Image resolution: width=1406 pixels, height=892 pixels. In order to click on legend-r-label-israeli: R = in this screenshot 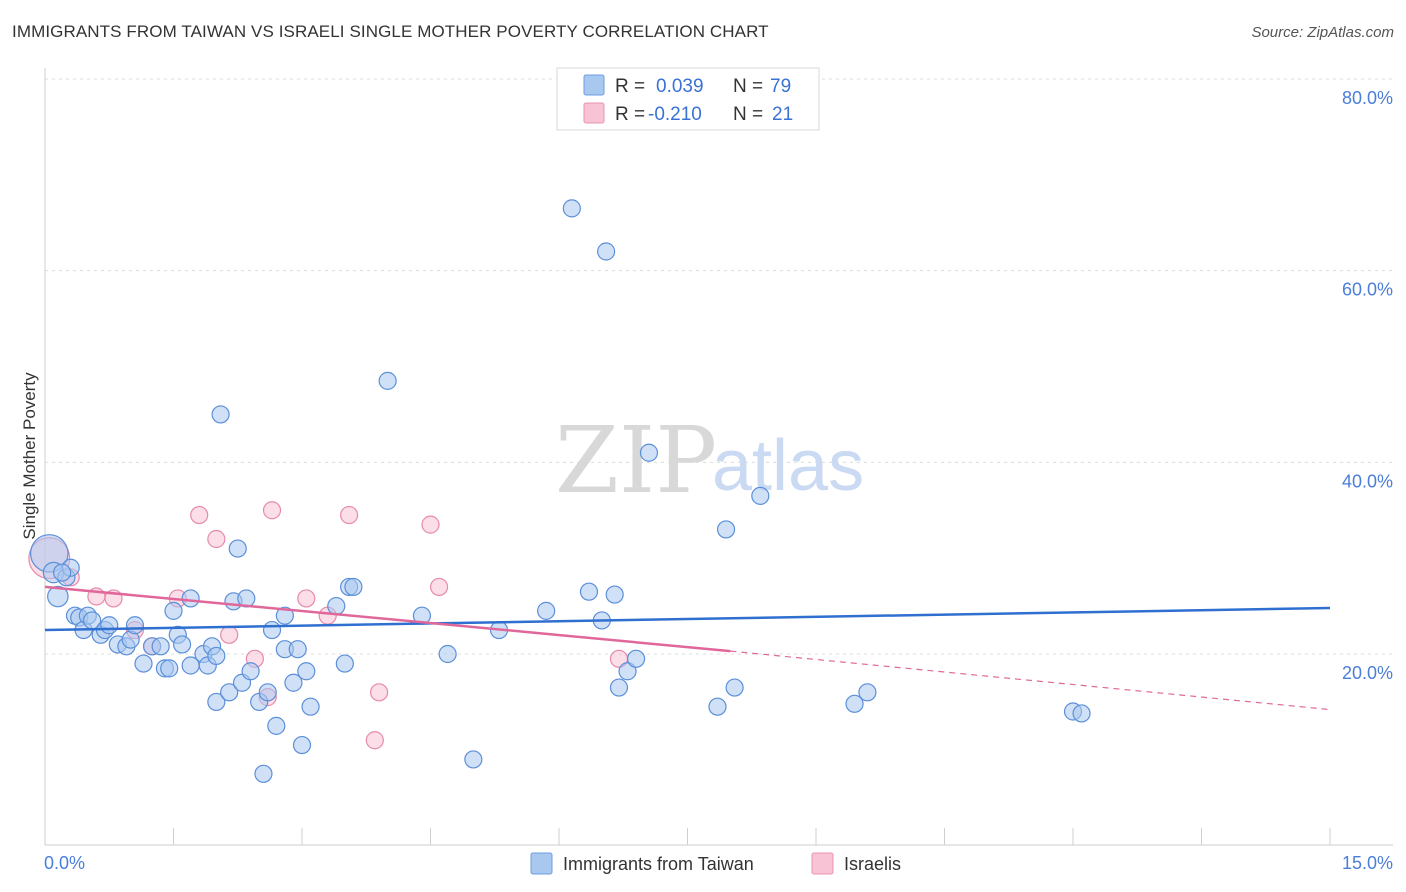, I will do `click(630, 114)`.